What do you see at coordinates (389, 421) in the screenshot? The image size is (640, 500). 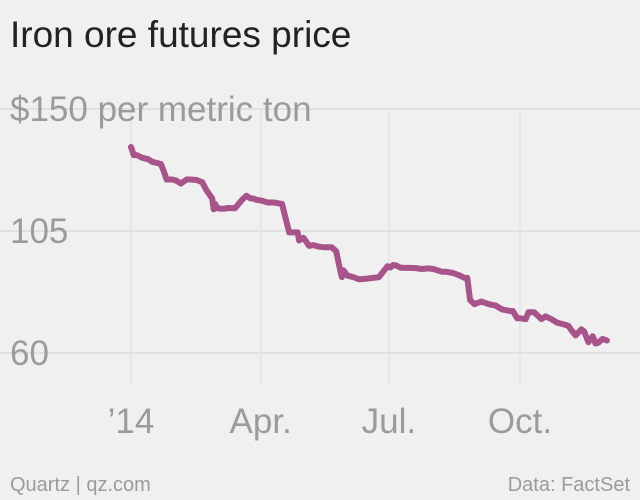 I see `x-tick-label: Jul.` at bounding box center [389, 421].